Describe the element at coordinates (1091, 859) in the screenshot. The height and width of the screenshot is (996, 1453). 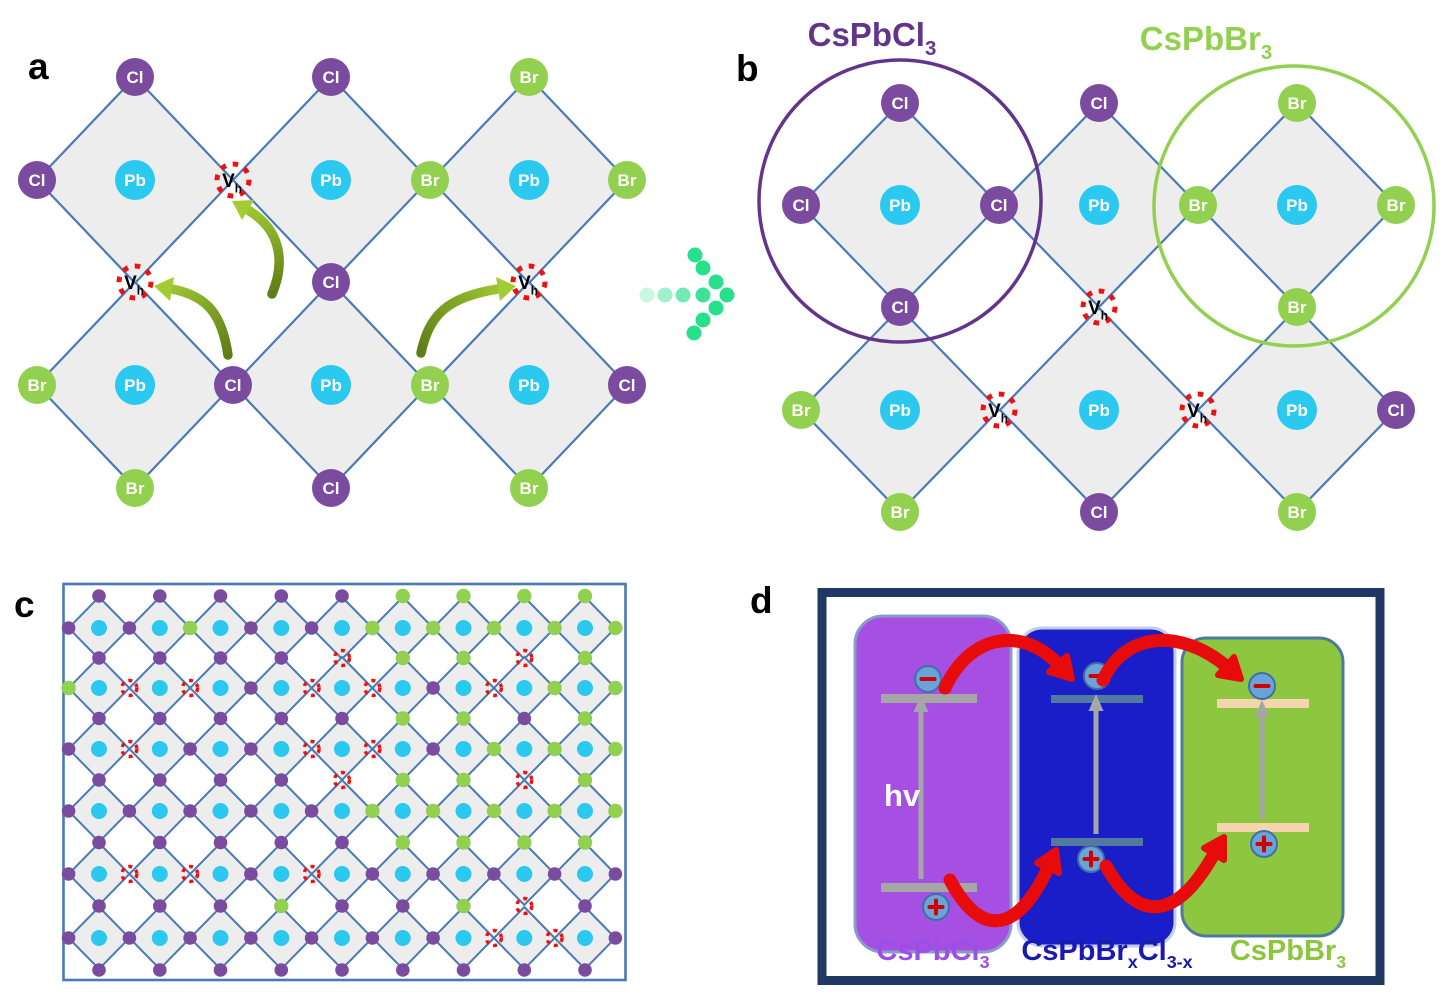
I see `hole-symbol` at that location.